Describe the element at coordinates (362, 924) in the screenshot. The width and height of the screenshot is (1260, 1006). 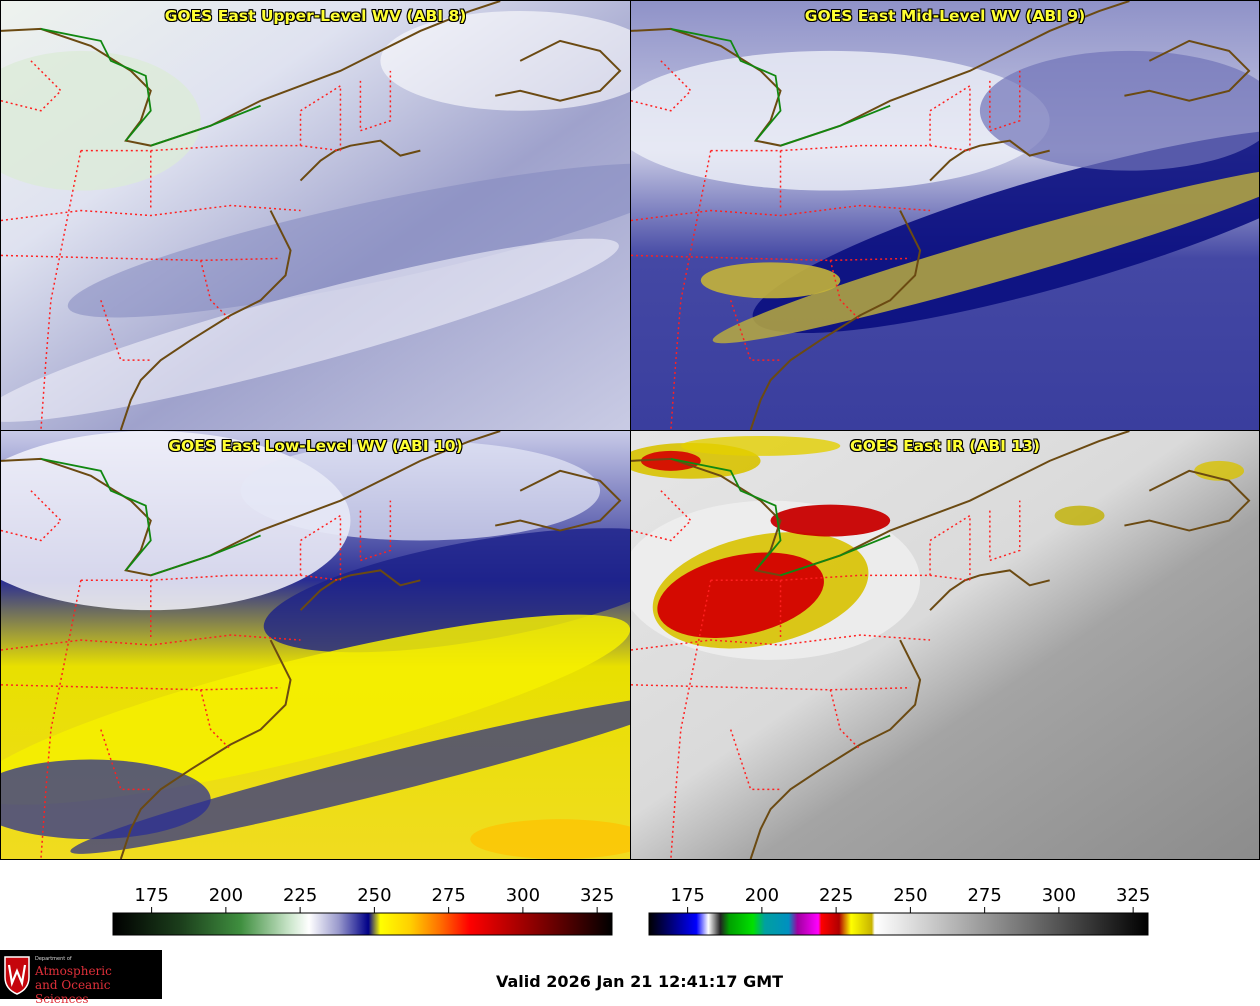
I see `wv-colorbar-gradient` at that location.